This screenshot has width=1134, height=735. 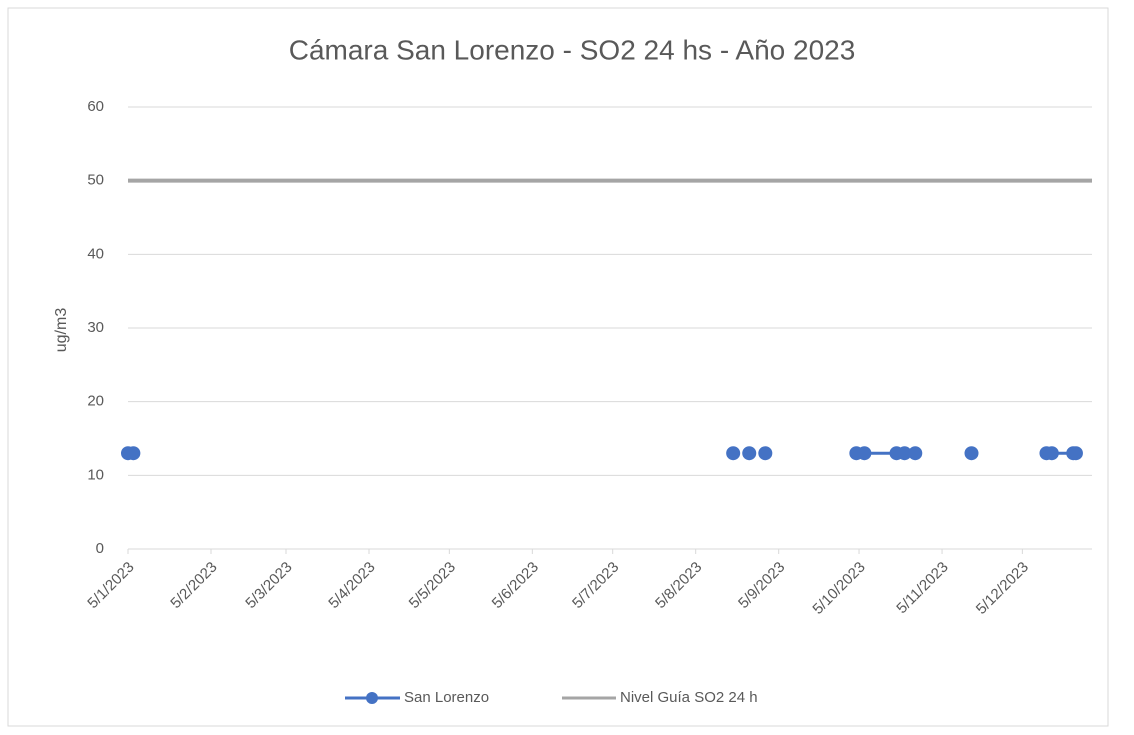 What do you see at coordinates (95, 474) in the screenshot?
I see `y-tick-label: 10` at bounding box center [95, 474].